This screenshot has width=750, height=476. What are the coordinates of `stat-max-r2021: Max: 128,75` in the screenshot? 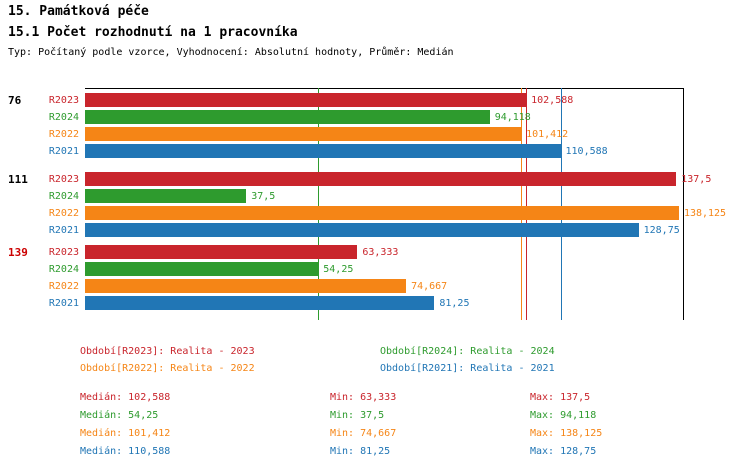 It's located at (563, 451).